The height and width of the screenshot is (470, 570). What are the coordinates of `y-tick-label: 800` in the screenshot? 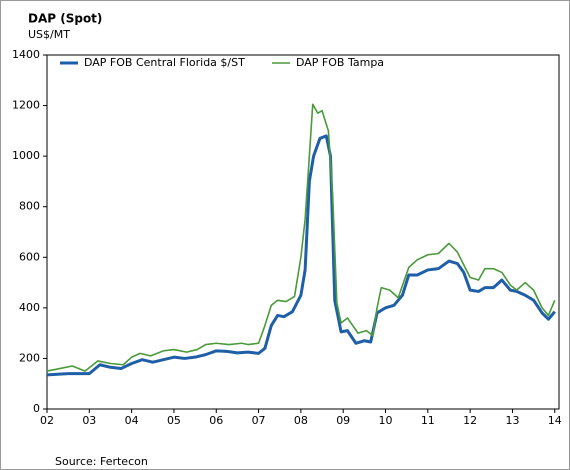 It's located at (29, 206).